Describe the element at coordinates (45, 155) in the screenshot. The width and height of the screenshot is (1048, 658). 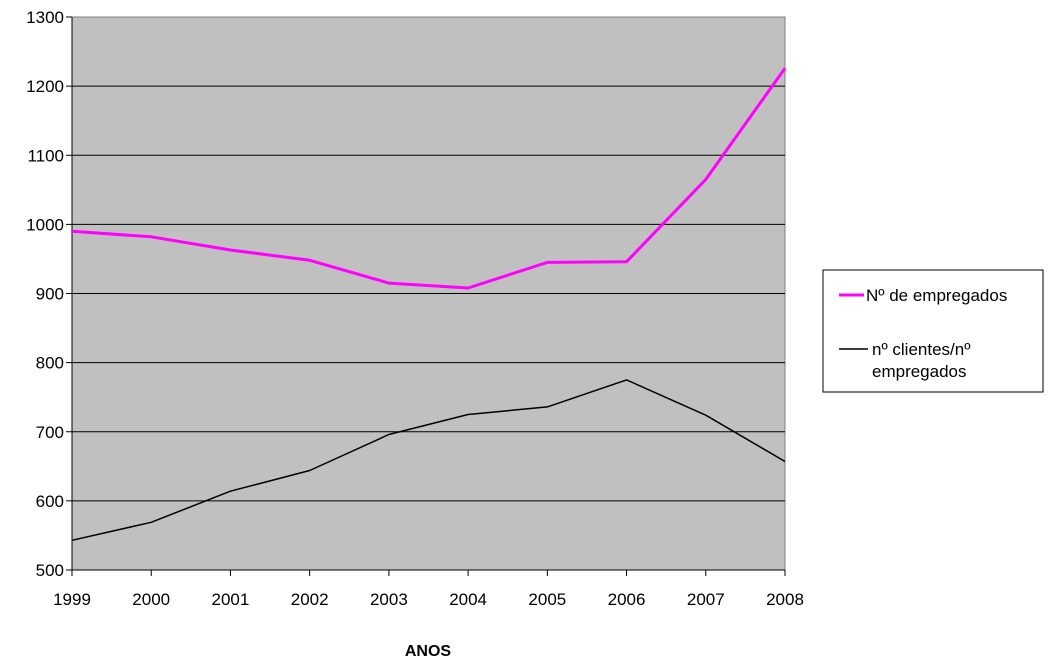
I see `y-tick-label: 1100` at that location.